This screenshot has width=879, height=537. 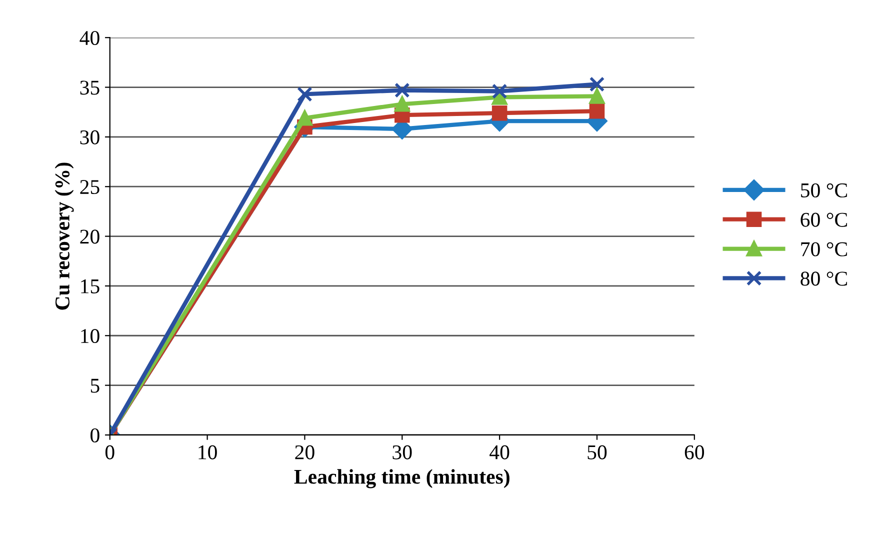 What do you see at coordinates (597, 452) in the screenshot?
I see `x-tick-label: 50` at bounding box center [597, 452].